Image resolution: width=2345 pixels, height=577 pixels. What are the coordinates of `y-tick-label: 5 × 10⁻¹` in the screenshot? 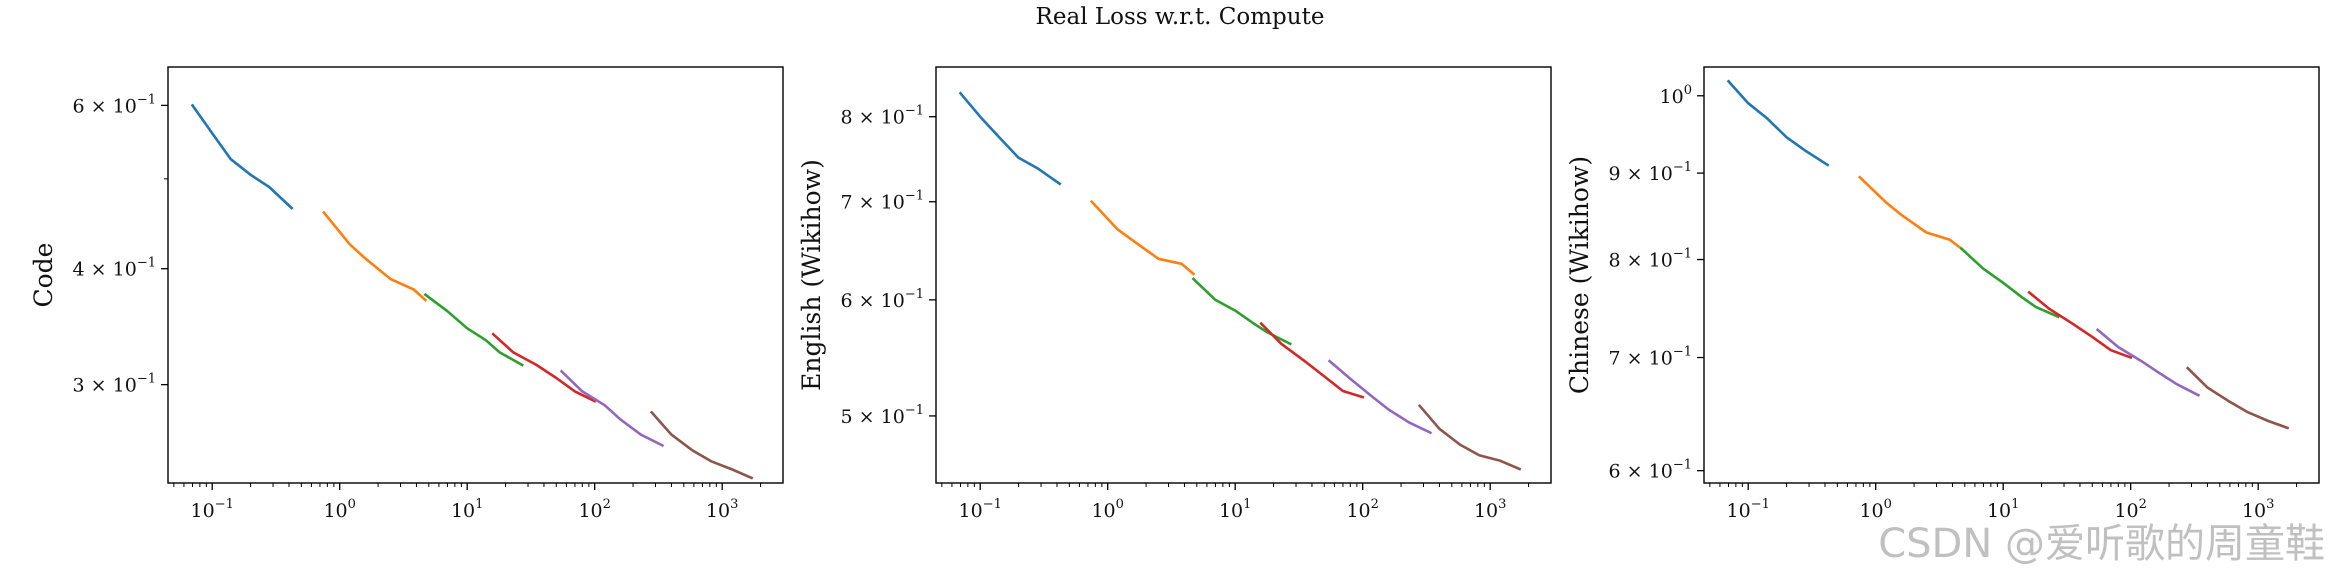 It's located at (882, 415).